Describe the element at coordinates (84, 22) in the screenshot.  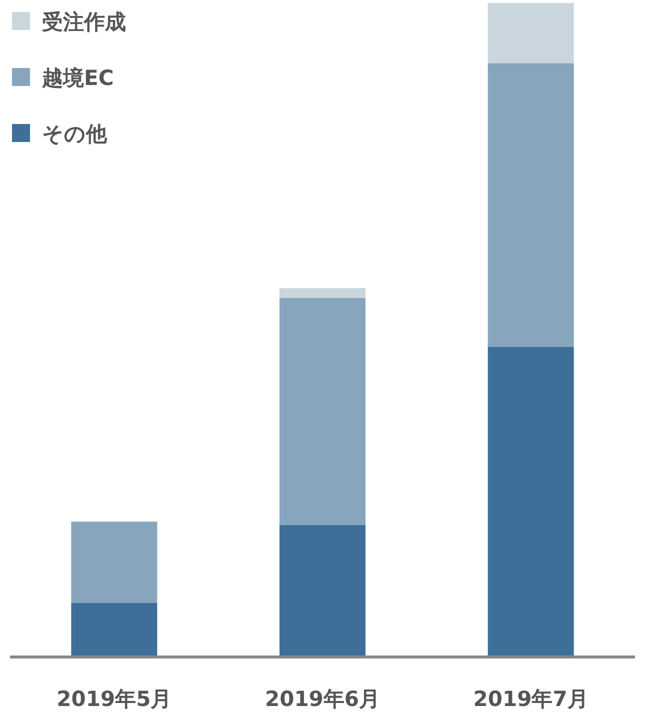
I see `legend-label: 受注作成` at that location.